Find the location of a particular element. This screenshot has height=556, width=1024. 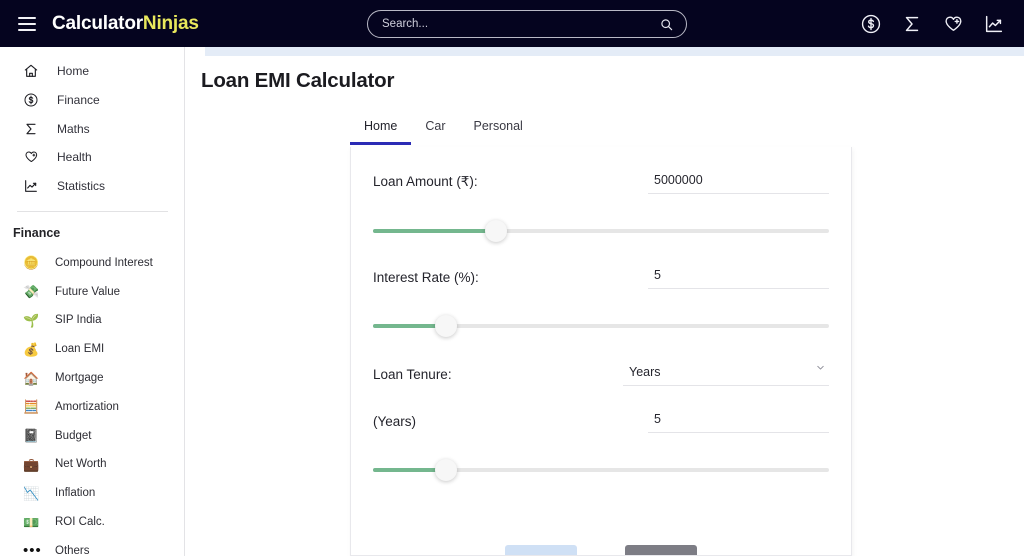

briefcase-icon: 💼 is located at coordinates (31, 464).